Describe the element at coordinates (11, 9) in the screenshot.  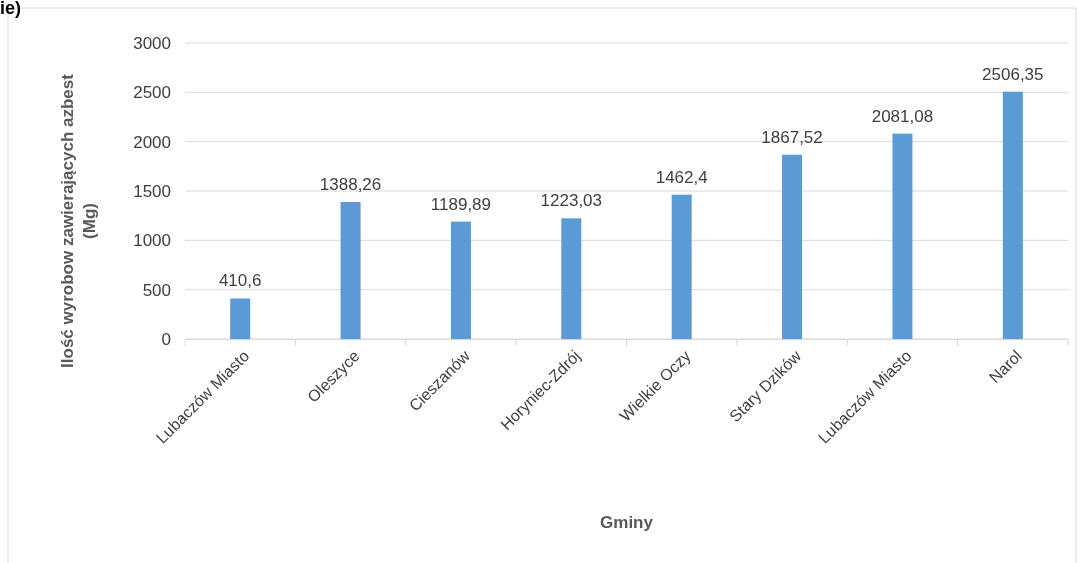
I see `text: ie)` at that location.